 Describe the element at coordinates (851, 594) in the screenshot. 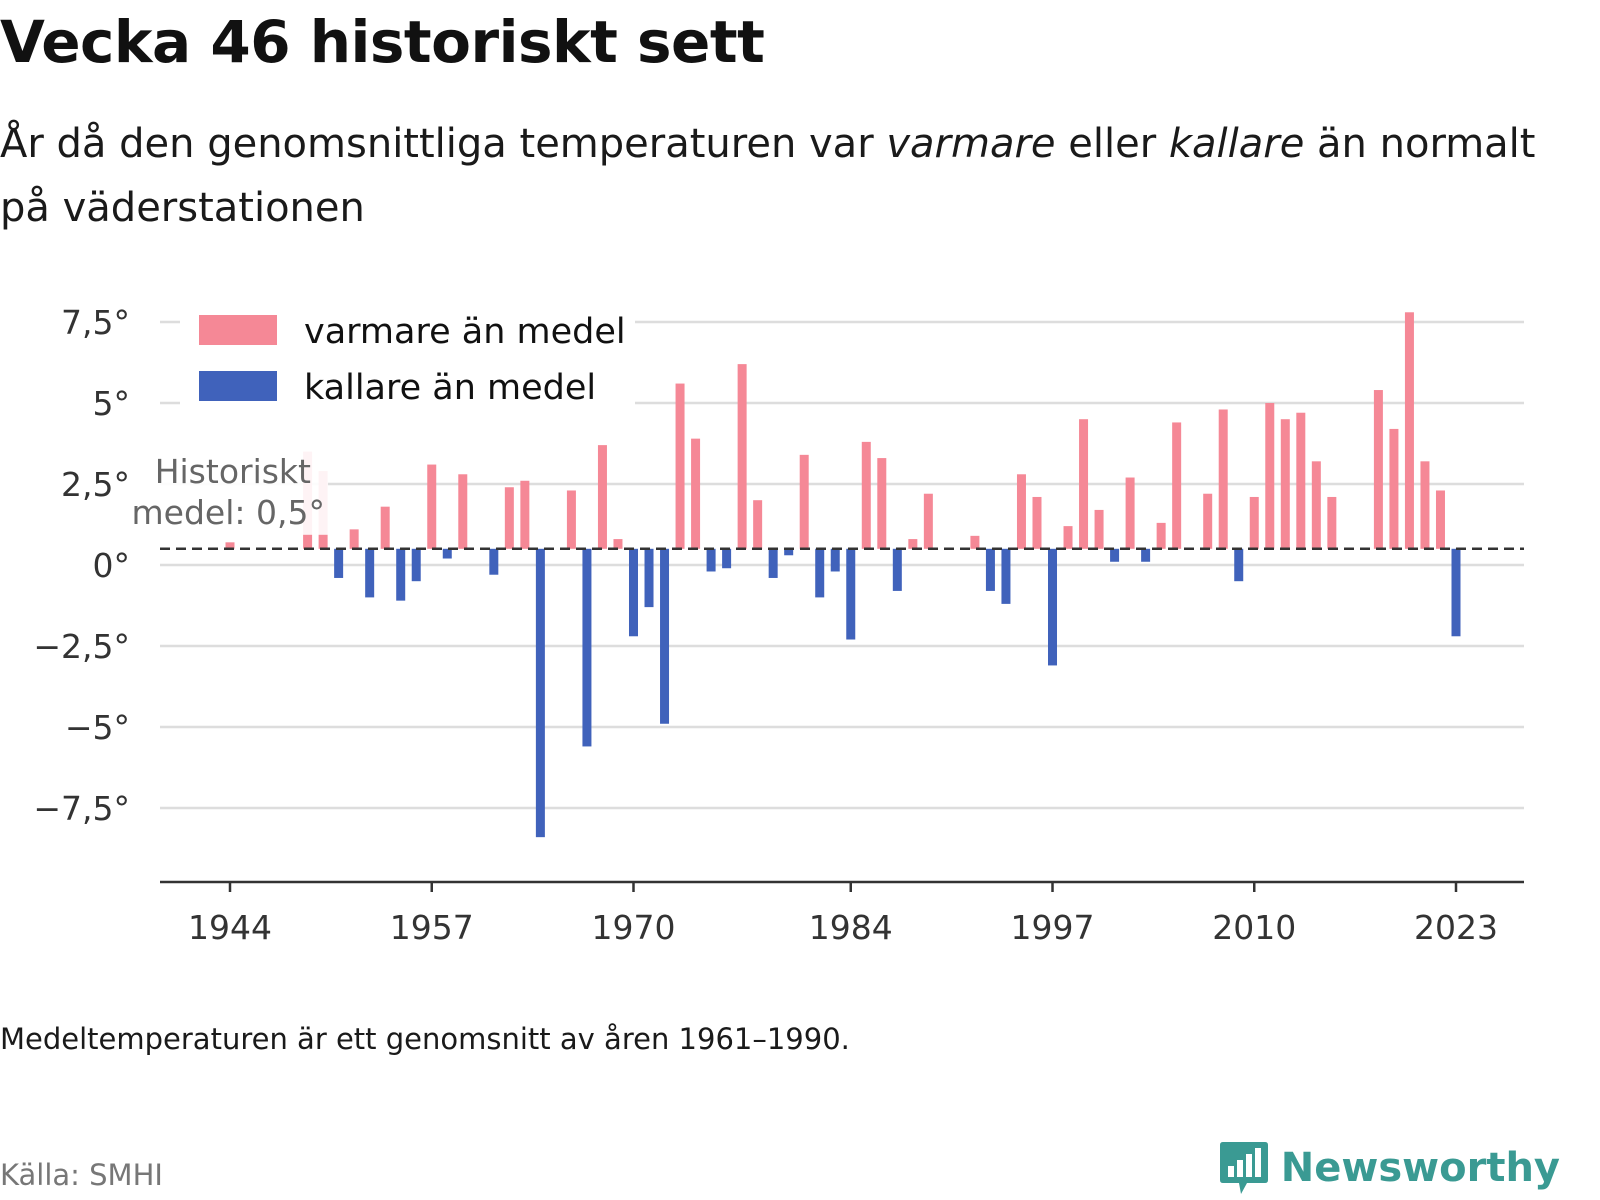

I see `bar-1984` at that location.